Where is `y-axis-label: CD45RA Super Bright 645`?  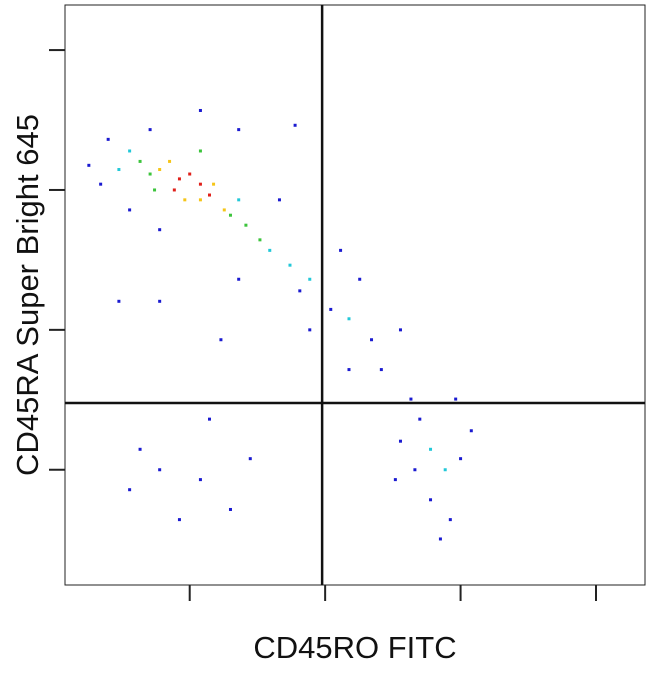 y-axis-label: CD45RA Super Bright 645 is located at coordinates (27, 295).